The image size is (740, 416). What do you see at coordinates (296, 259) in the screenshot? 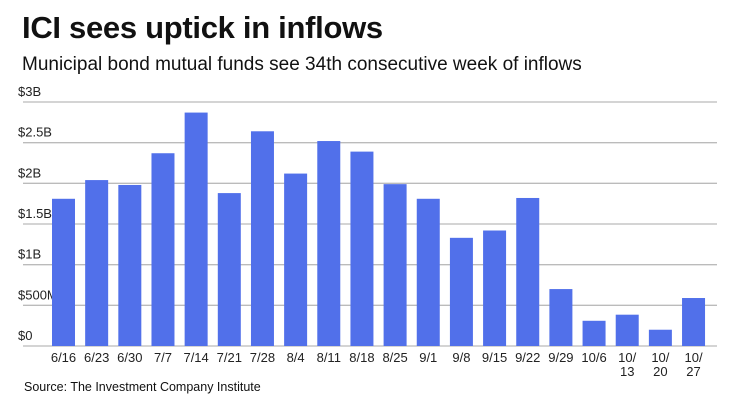
I see `bar-8/4` at bounding box center [296, 259].